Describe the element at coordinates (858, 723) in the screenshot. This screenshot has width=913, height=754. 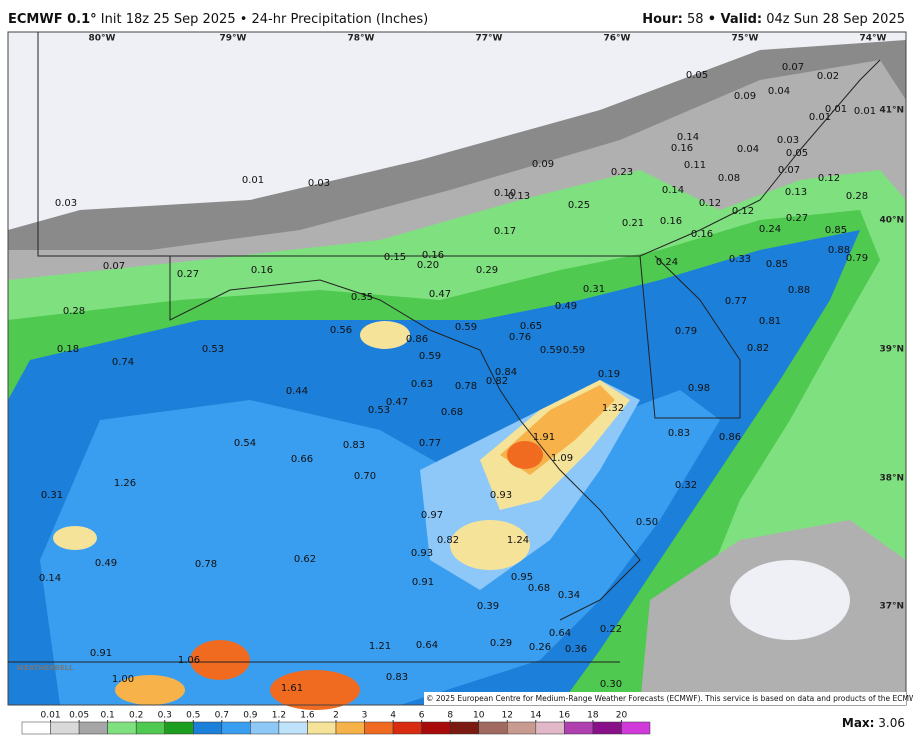
I see `max-label: Max:` at that location.